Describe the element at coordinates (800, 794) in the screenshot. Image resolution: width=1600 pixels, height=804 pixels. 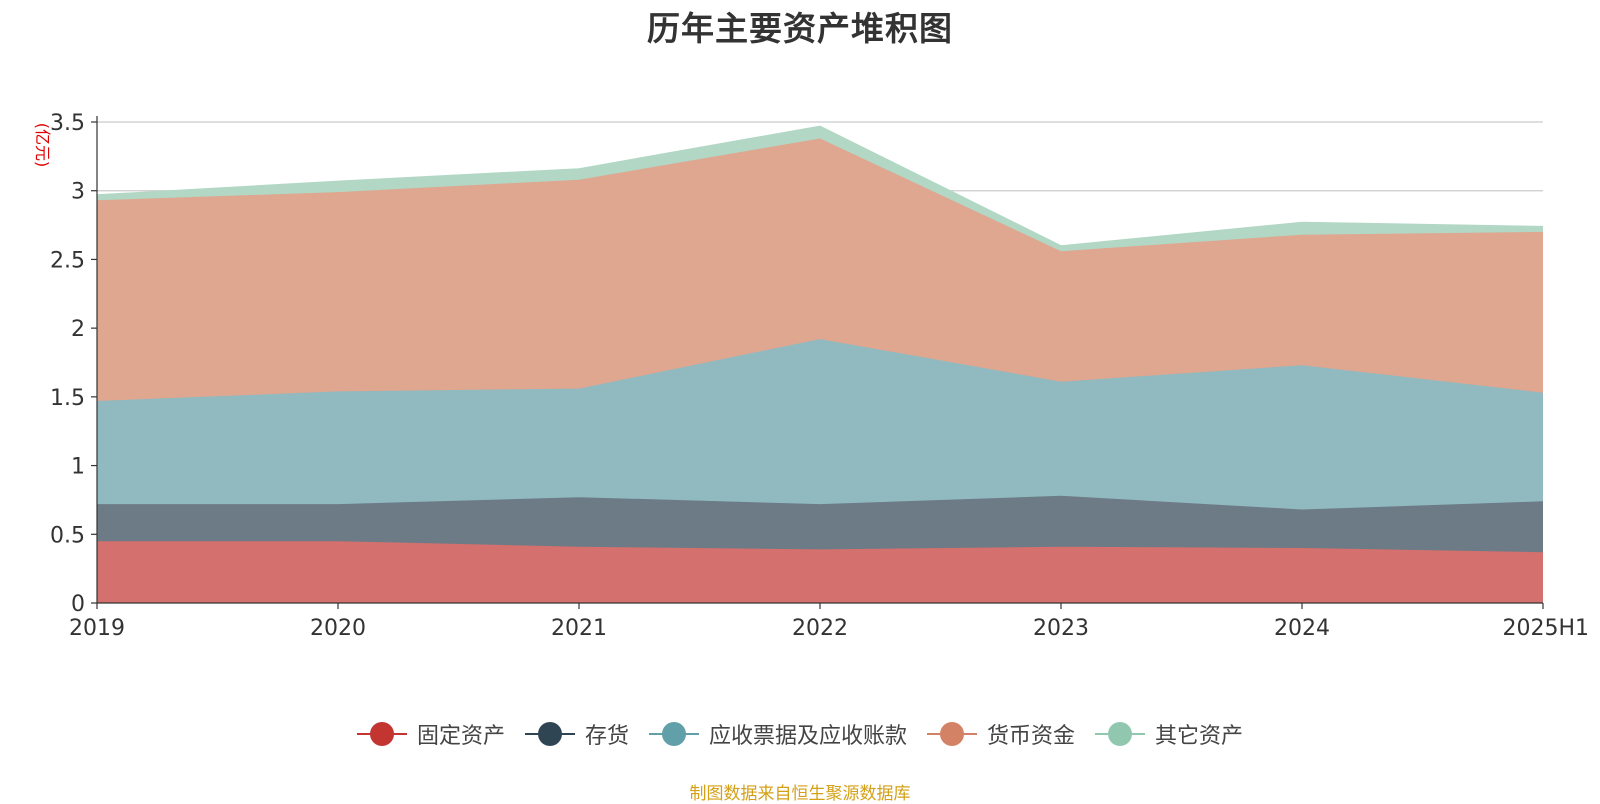
I see `source-note: 制图数据来自恒生聚源数据库` at that location.